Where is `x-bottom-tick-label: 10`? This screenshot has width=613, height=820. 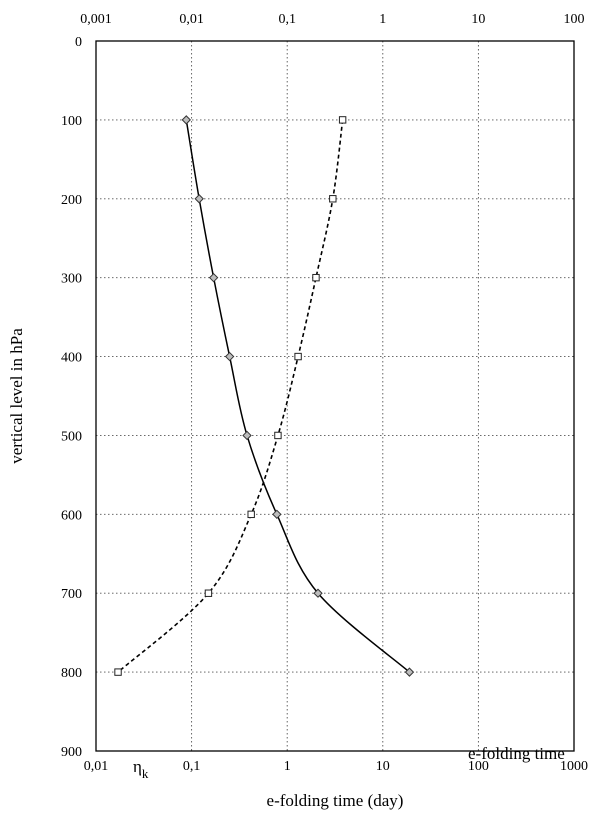
x-bottom-tick-label: 10 is located at coordinates (383, 766).